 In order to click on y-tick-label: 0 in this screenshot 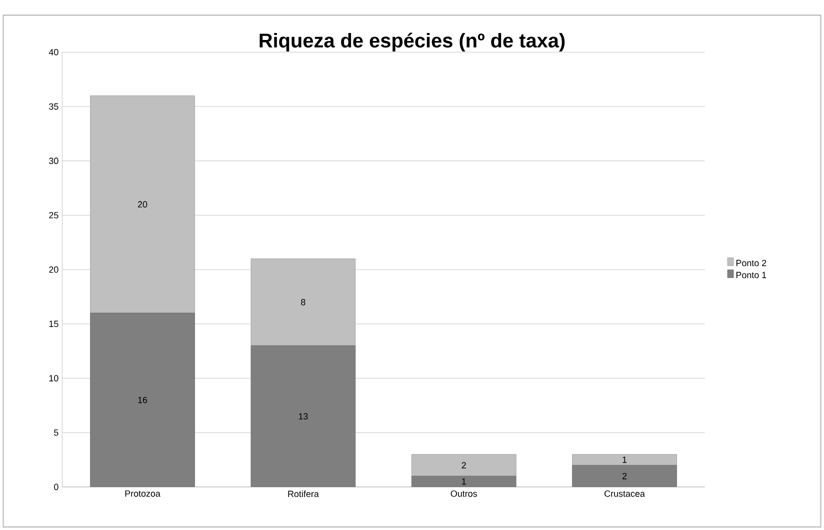, I will do `click(56, 487)`.